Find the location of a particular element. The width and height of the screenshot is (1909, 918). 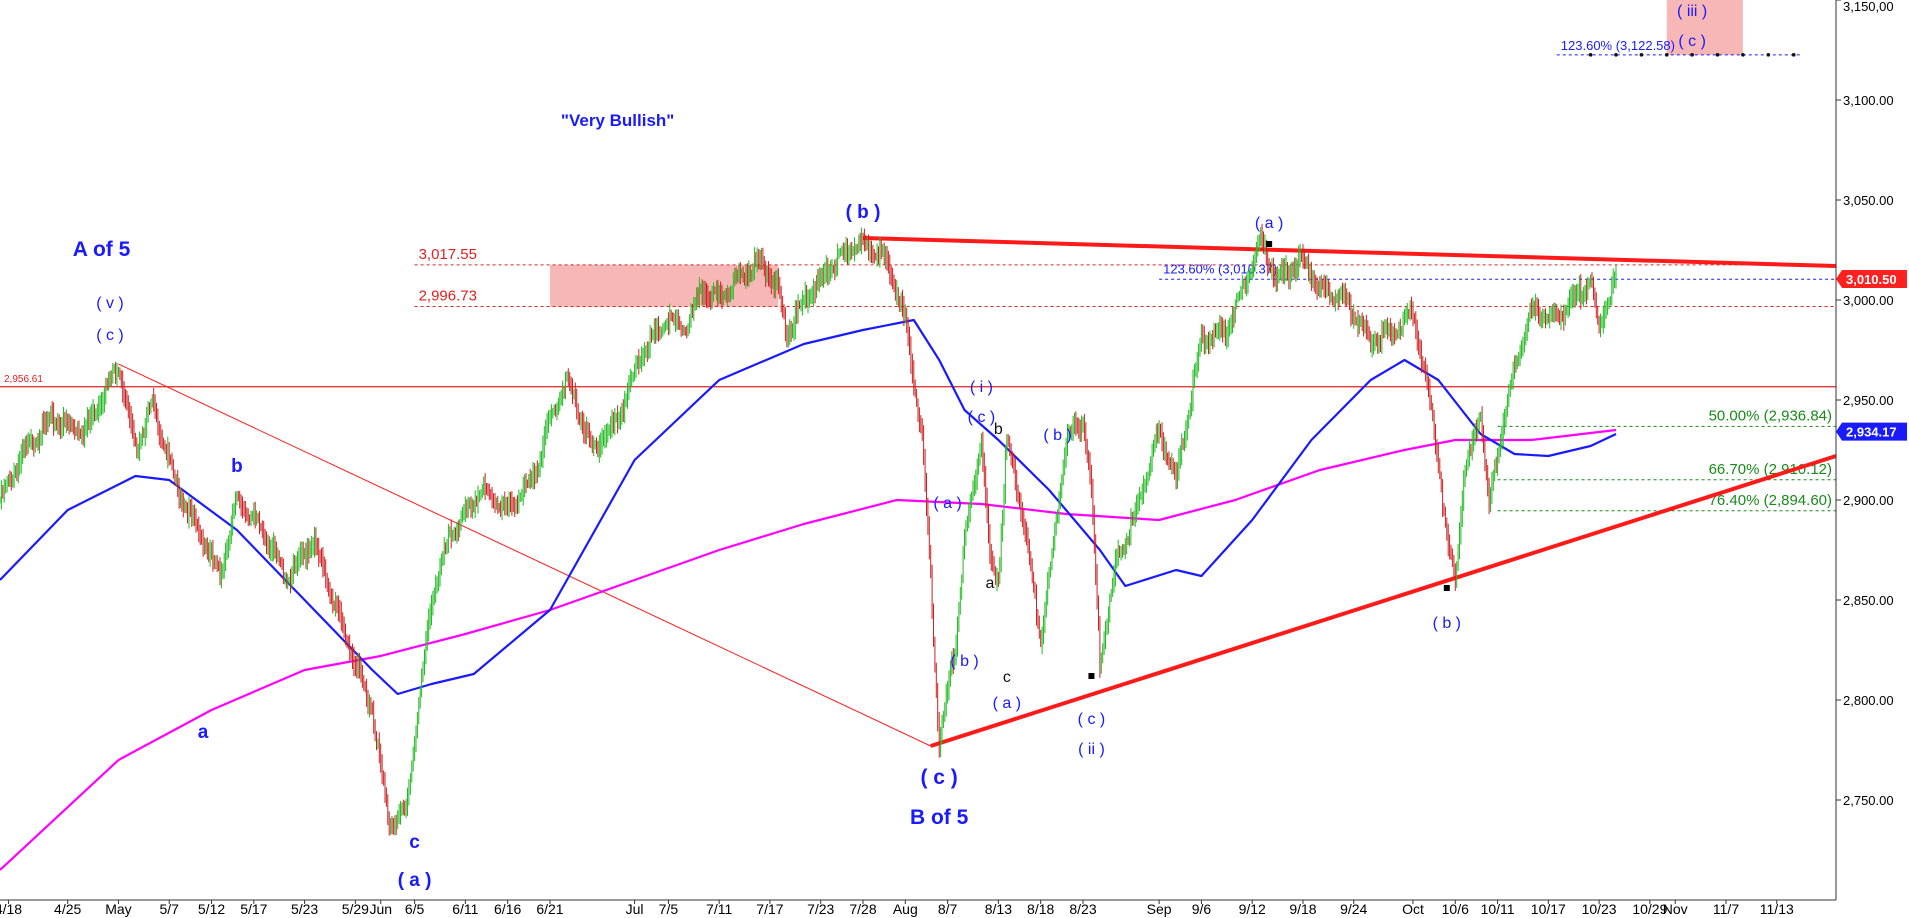

wave-label-18: ( b ) is located at coordinates (964, 661).